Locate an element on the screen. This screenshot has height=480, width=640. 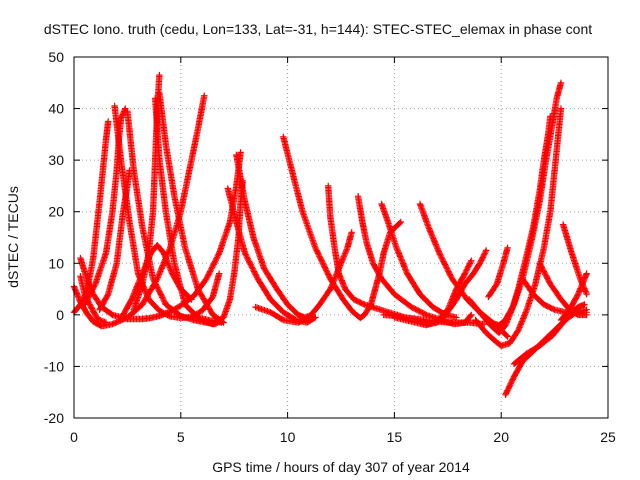
x-tick-label: 20 is located at coordinates (501, 437).